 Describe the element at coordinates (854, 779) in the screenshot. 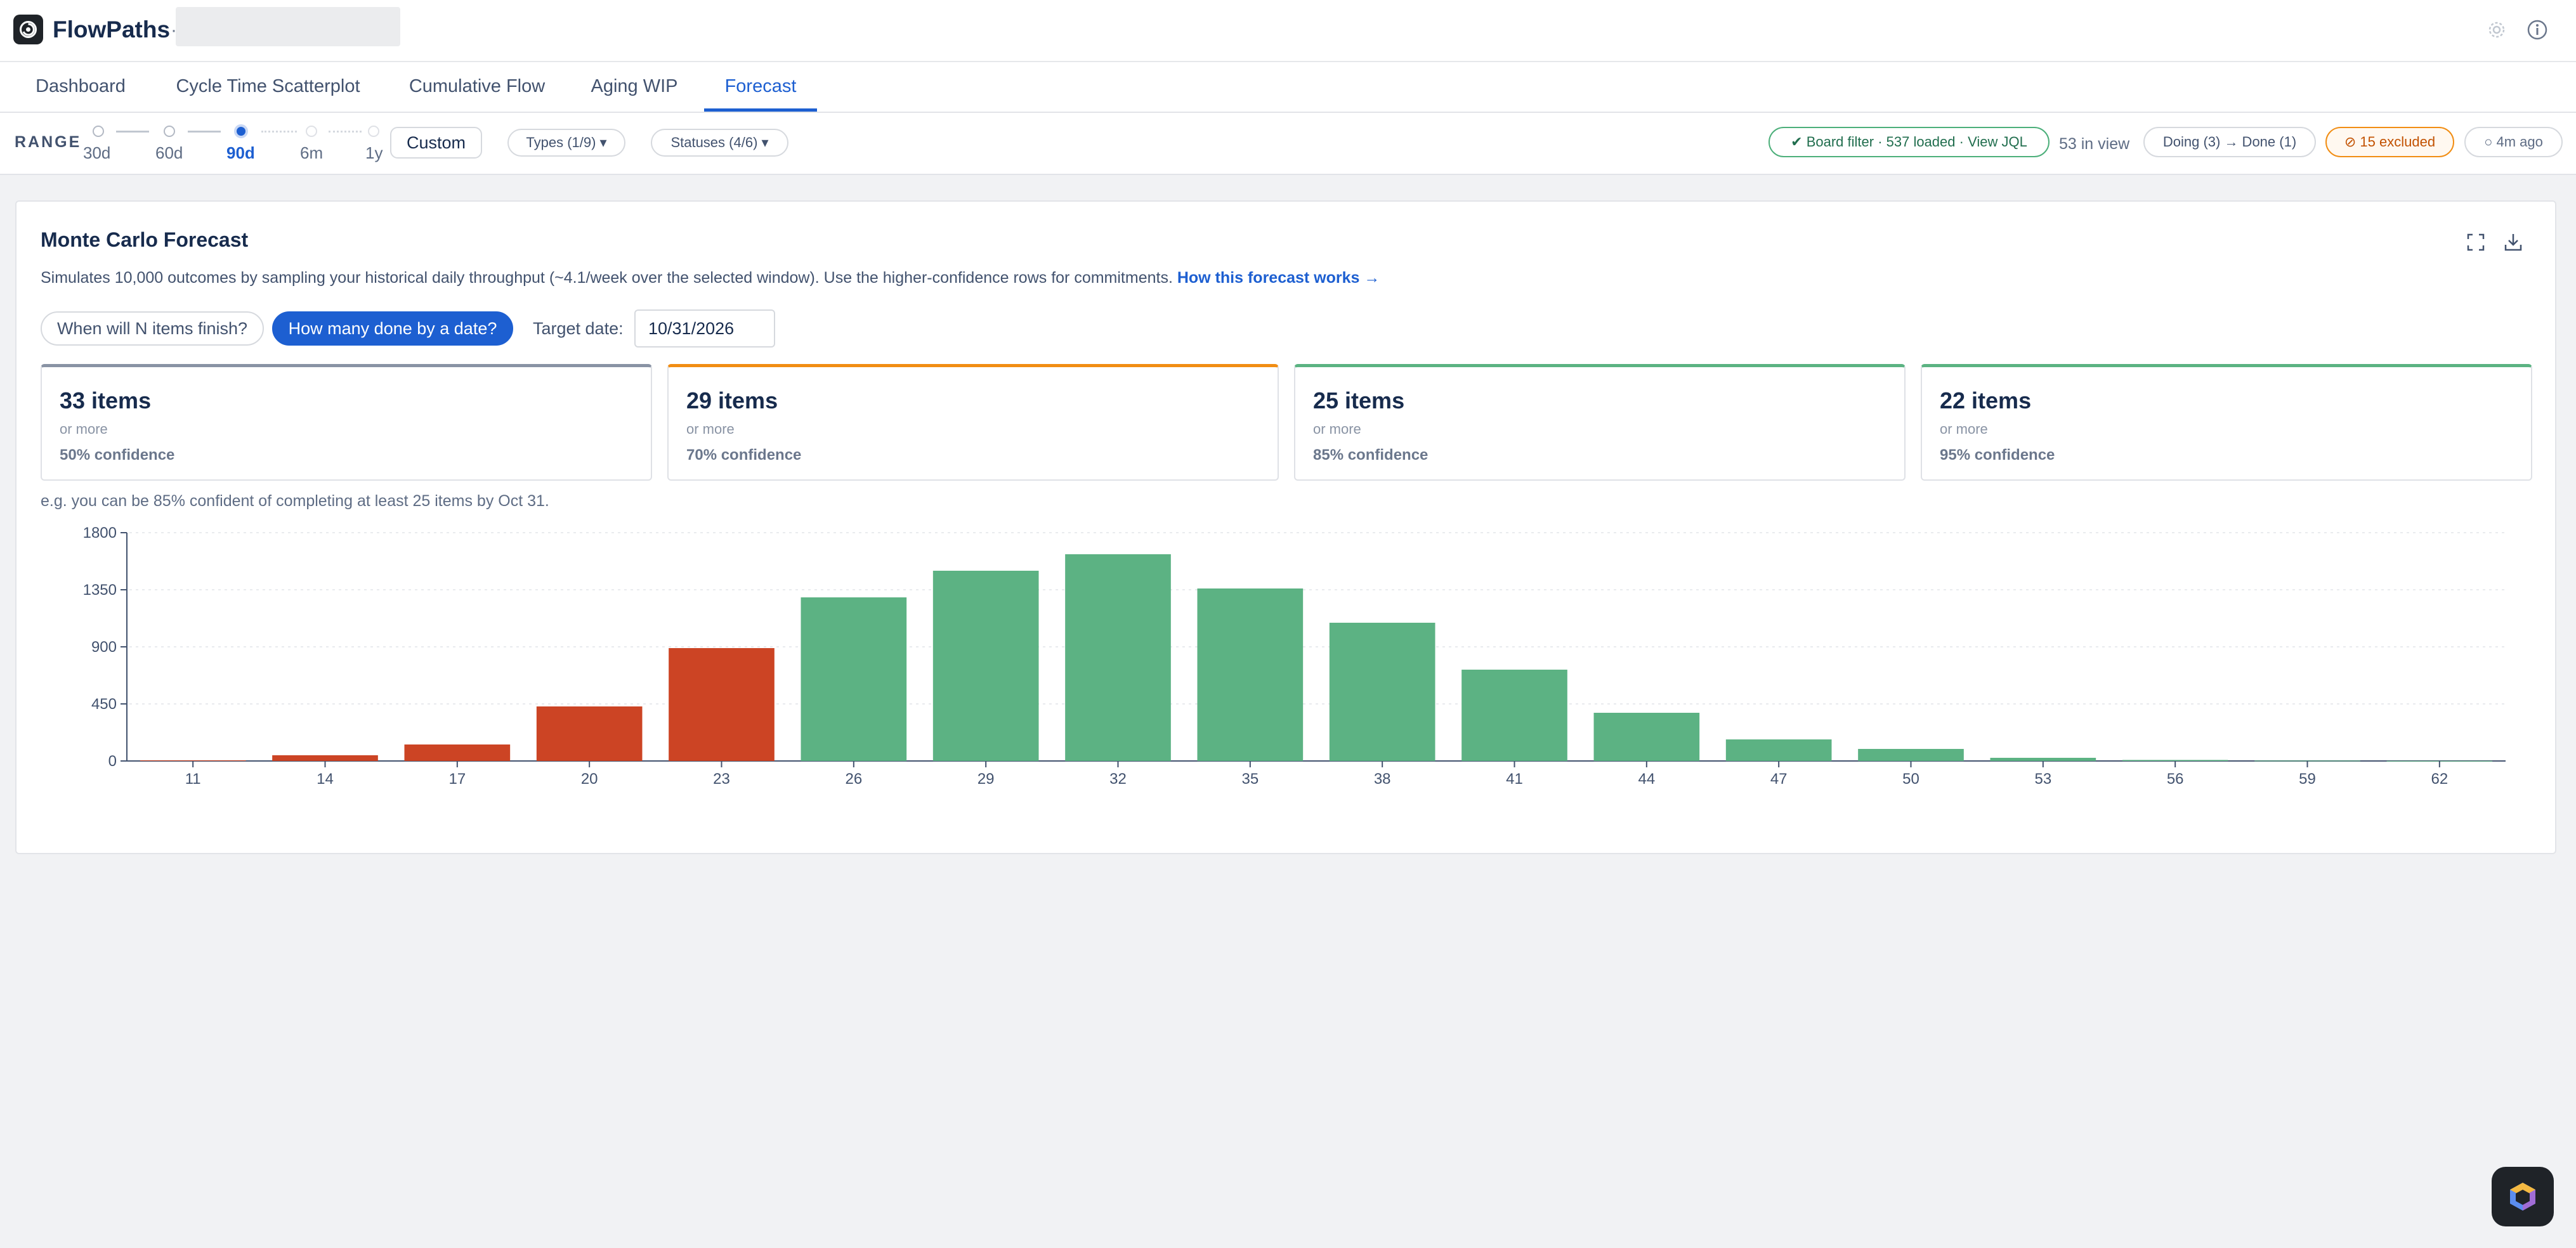

I see `x-tick-label: 26` at that location.